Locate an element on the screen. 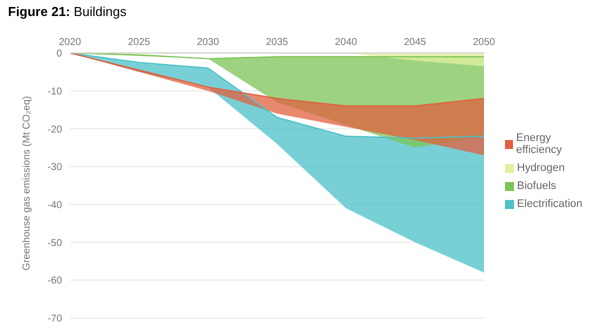 This screenshot has width=600, height=335. legend-label: Biofuels is located at coordinates (536, 186).